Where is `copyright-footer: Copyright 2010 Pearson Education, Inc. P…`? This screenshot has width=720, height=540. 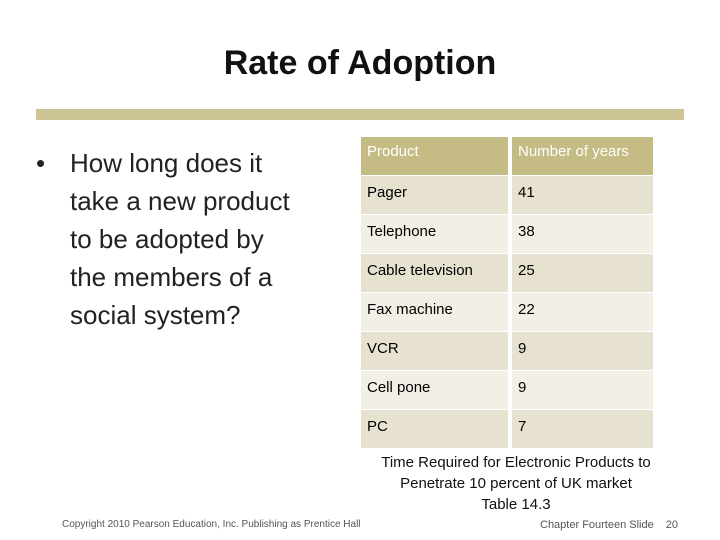
copyright-footer: Copyright 2010 Pearson Education, Inc. P… is located at coordinates (211, 524).